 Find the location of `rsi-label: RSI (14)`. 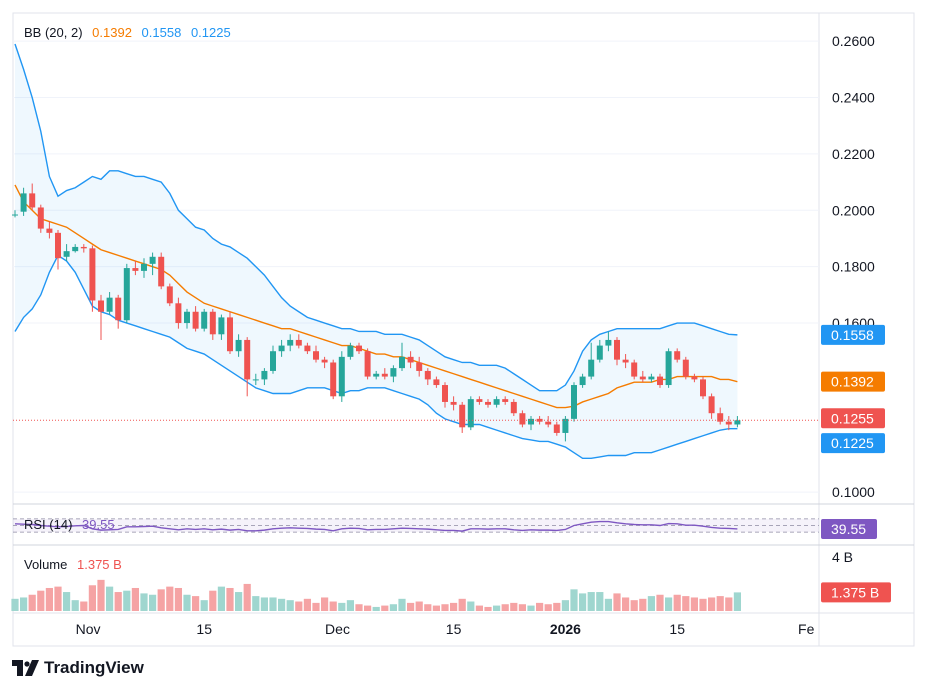

rsi-label: RSI (14) is located at coordinates (48, 524).